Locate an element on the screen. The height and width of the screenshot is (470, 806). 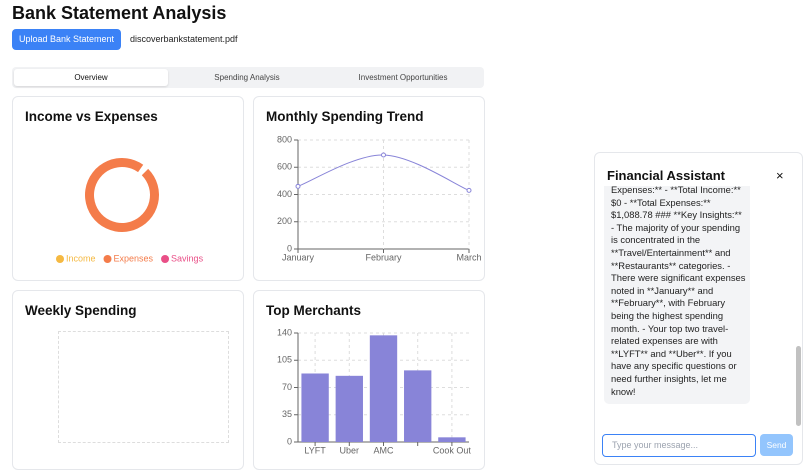
message-line: is concentrated in the is located at coordinates (656, 240).